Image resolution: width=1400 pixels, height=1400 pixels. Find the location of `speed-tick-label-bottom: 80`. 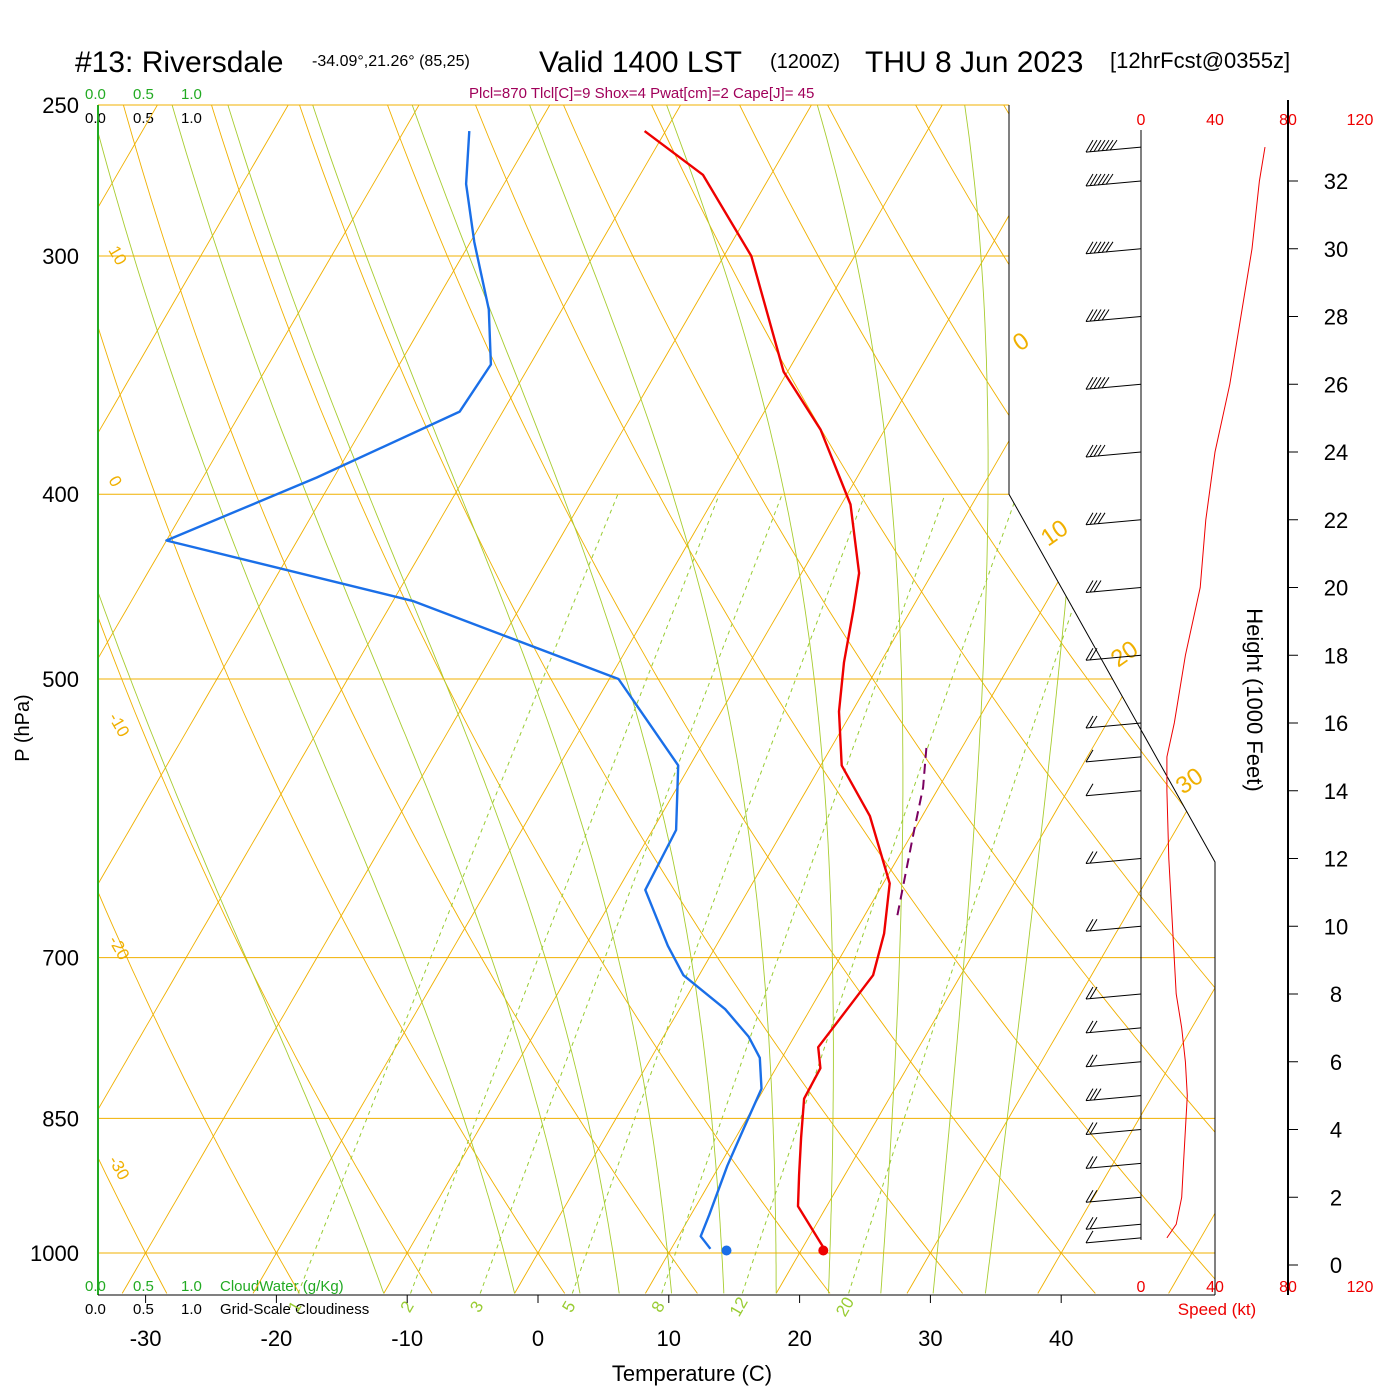

speed-tick-label-bottom: 80 is located at coordinates (1288, 1287).